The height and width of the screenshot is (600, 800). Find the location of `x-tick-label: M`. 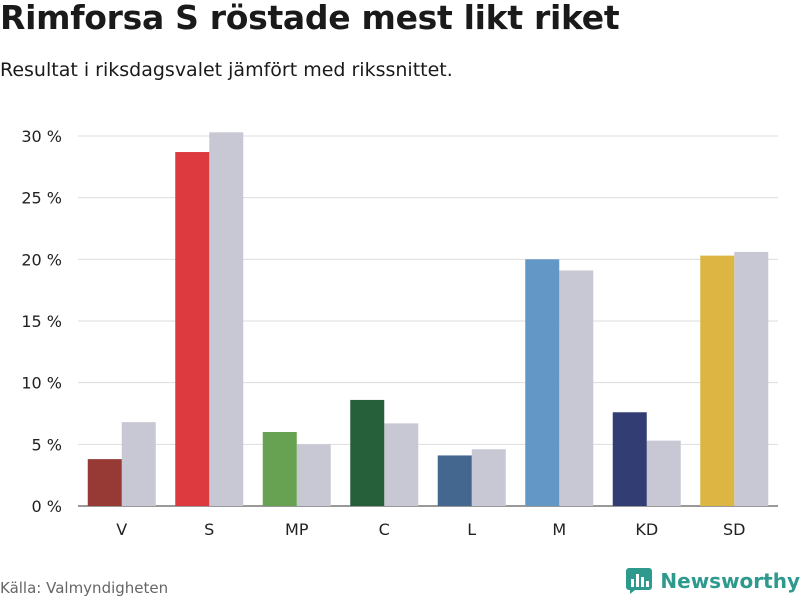

x-tick-label: M is located at coordinates (559, 529).